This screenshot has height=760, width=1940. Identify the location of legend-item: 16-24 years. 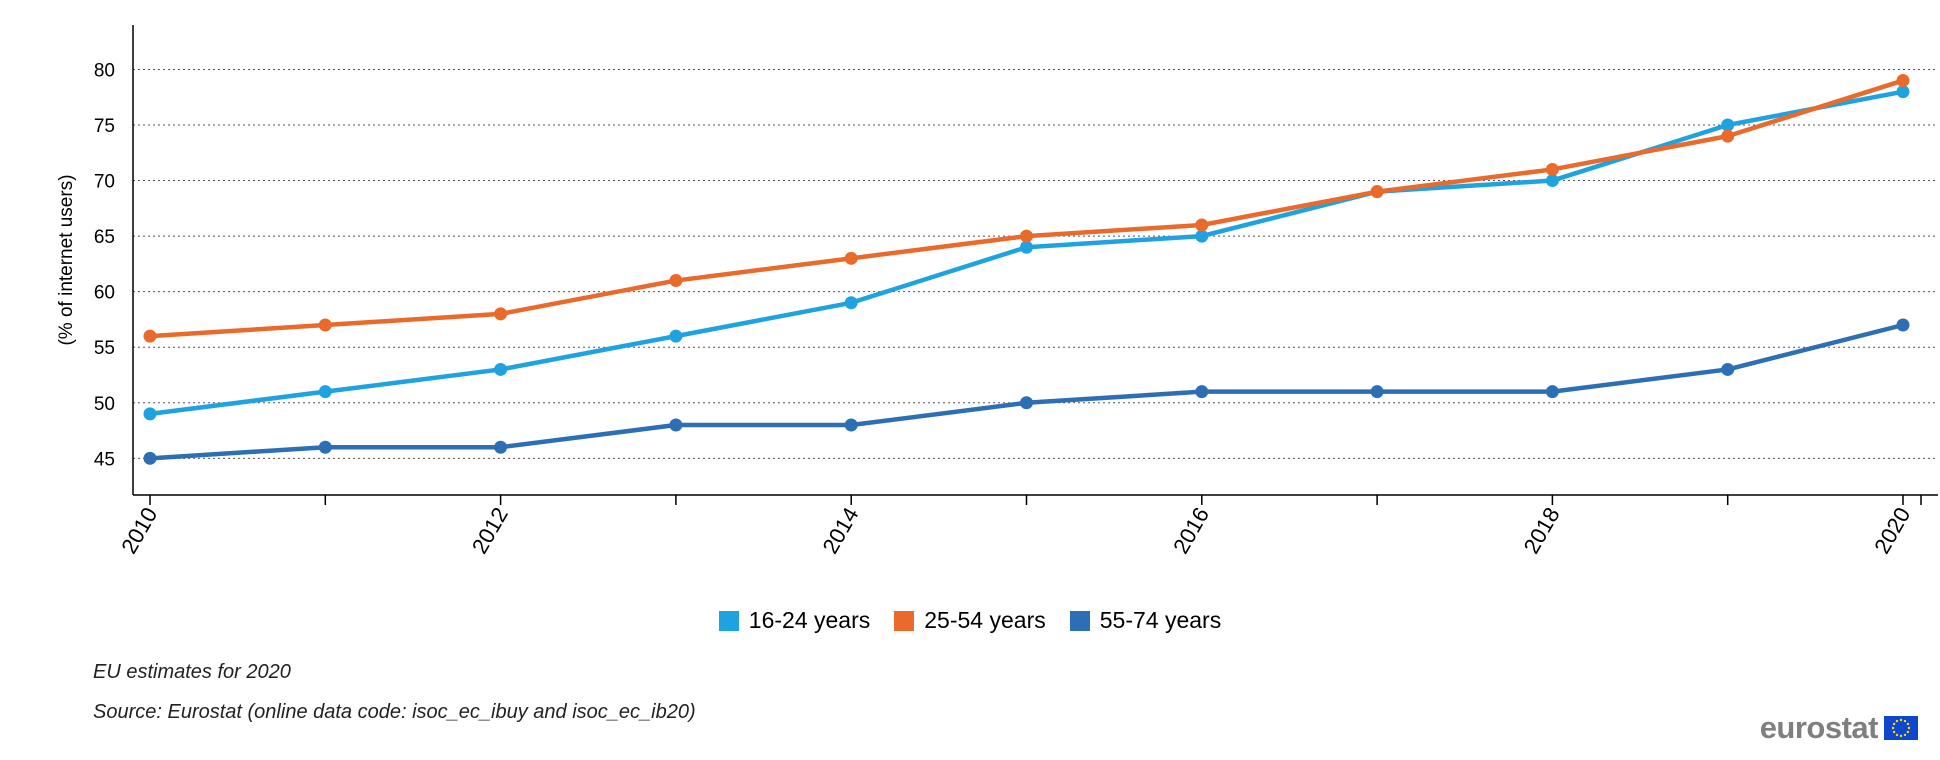
(794, 620).